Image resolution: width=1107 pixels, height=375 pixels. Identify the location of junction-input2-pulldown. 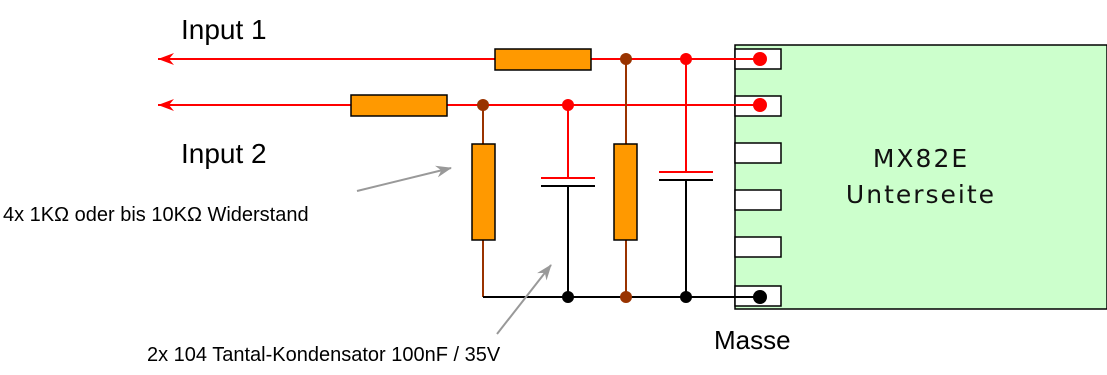
(483, 105).